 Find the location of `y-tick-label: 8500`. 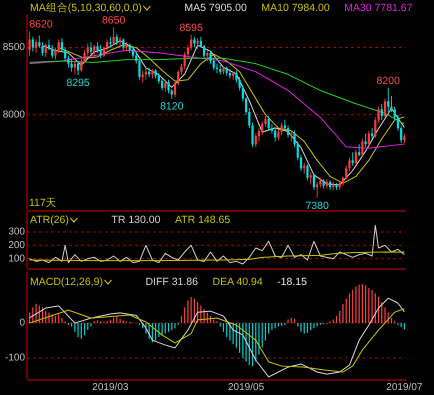

y-tick-label: 8500 is located at coordinates (14, 48).